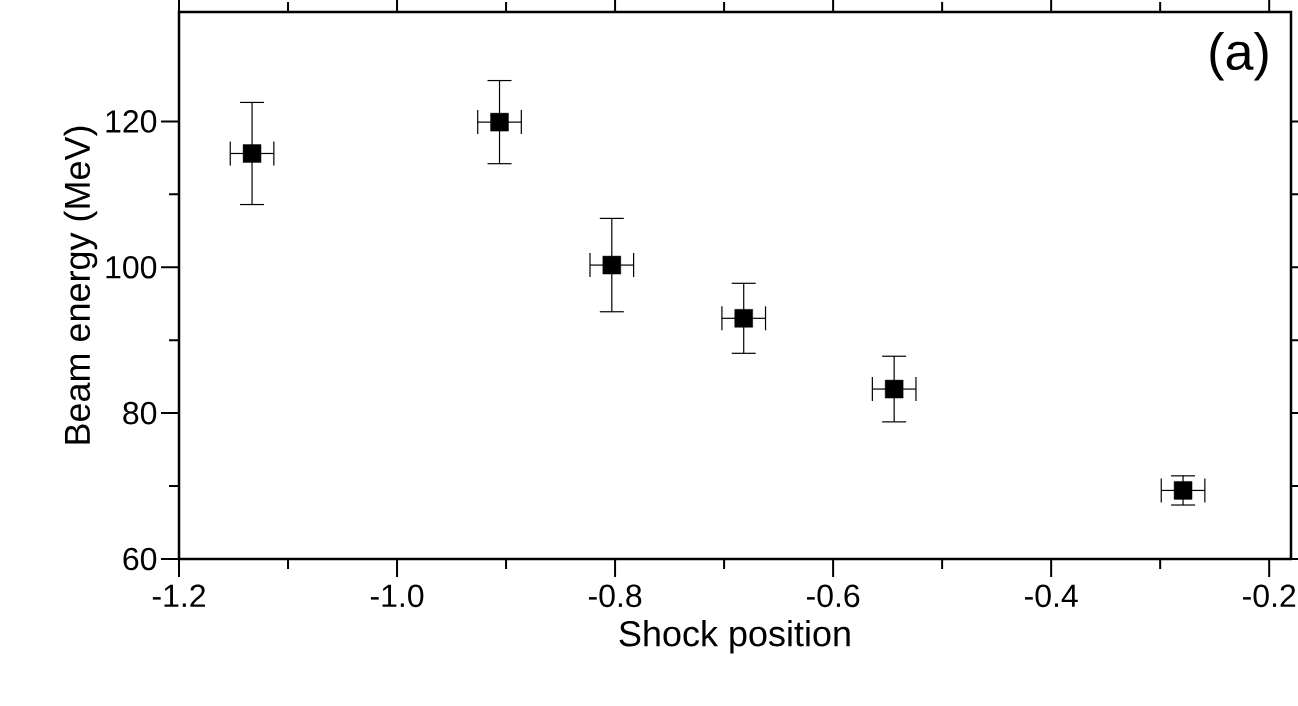 Image resolution: width=1298 pixels, height=706 pixels. What do you see at coordinates (1269, 596) in the screenshot?
I see `x-tick-label: -0.2` at bounding box center [1269, 596].